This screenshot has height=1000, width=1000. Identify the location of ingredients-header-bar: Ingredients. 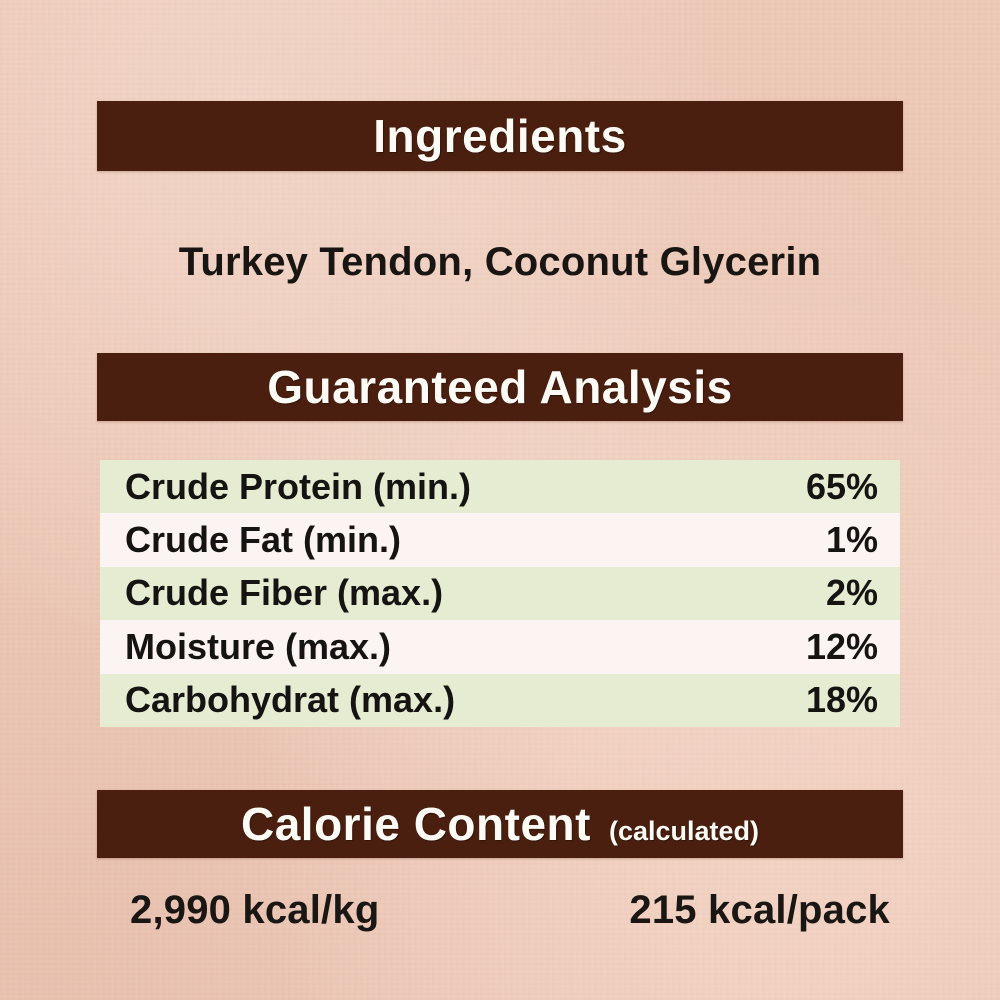
(500, 136).